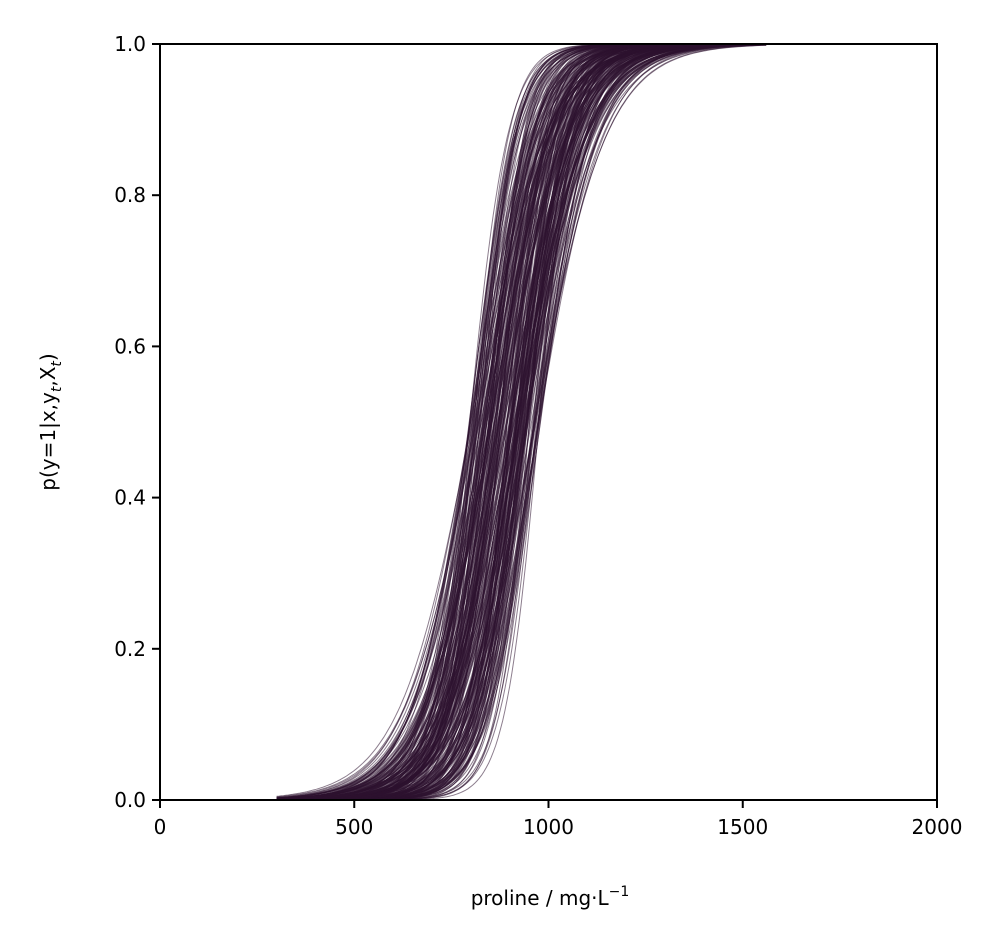 This screenshot has height=948, width=1008. I want to click on x-tick-label: 1500, so click(742, 827).